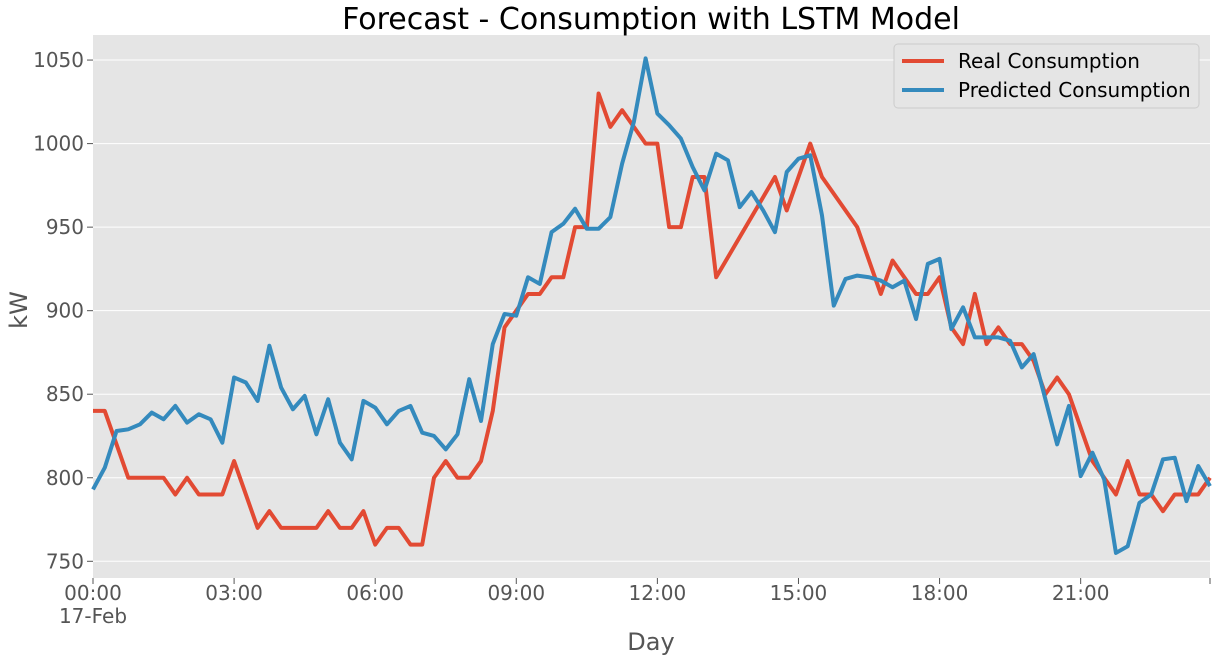 This screenshot has height=661, width=1216. Describe the element at coordinates (650, 642) in the screenshot. I see `x-axis-label: Day` at that location.